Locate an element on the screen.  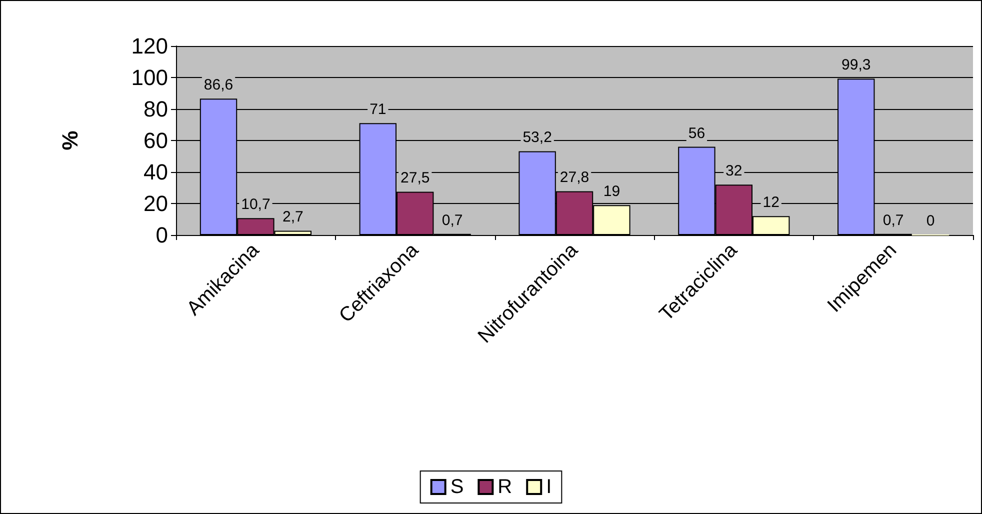
data-label: 12 is located at coordinates (771, 203).